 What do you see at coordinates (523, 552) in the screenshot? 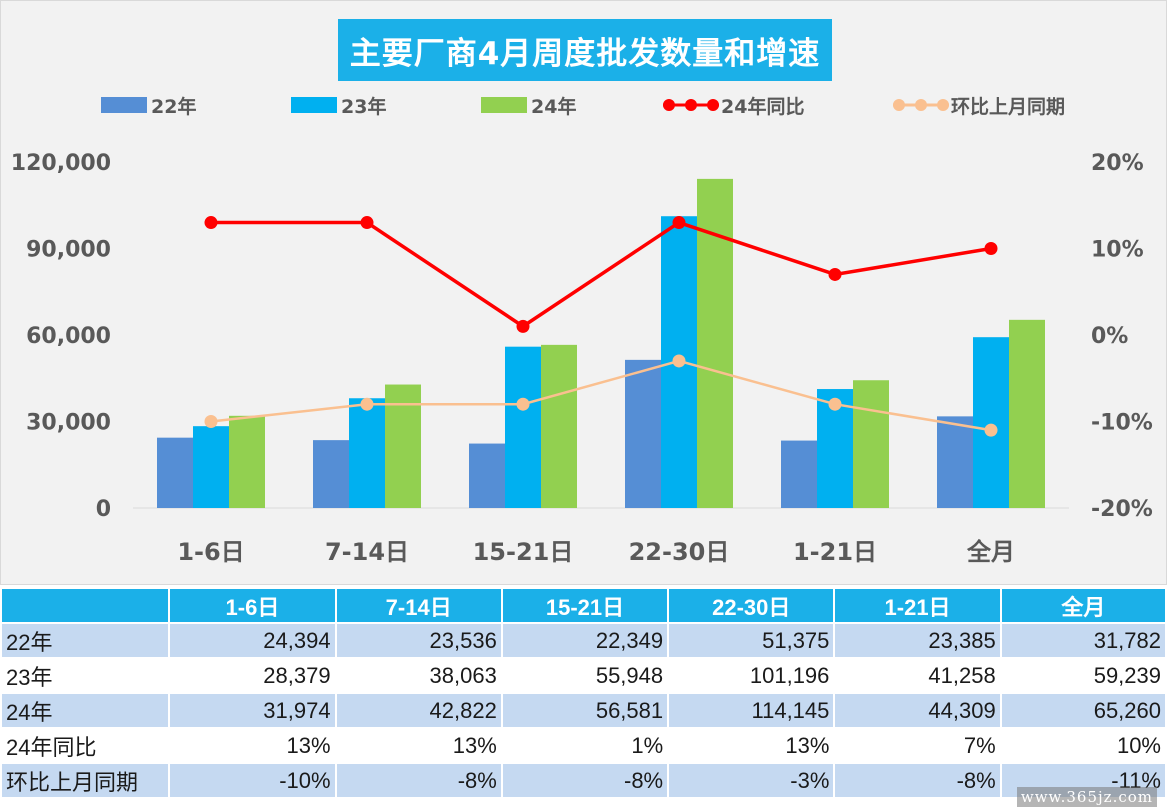
I see `x-axis-tick-label: 15-21日` at bounding box center [523, 552].